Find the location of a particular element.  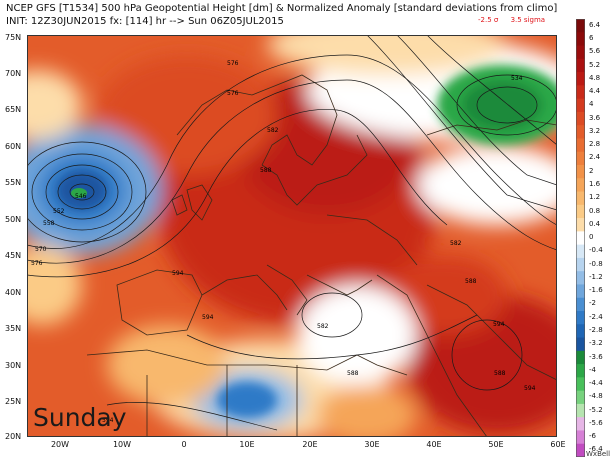

colorbar-label: 2 is located at coordinates (591, 170).